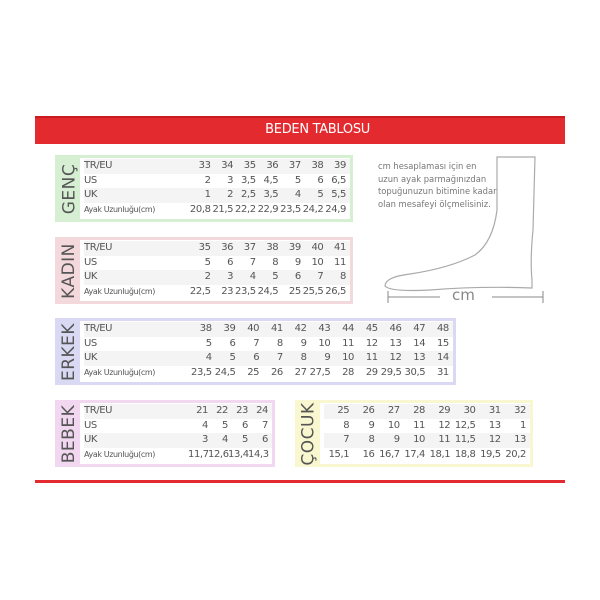 The height and width of the screenshot is (600, 600). I want to click on table-row: 7 8 9 10 11 11,5 12 13, so click(427, 440).